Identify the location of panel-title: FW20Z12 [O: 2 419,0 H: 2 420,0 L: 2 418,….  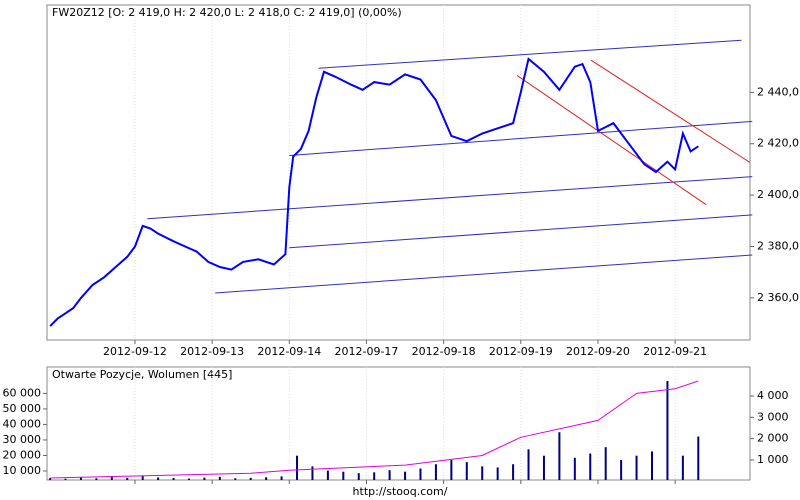
(227, 12).